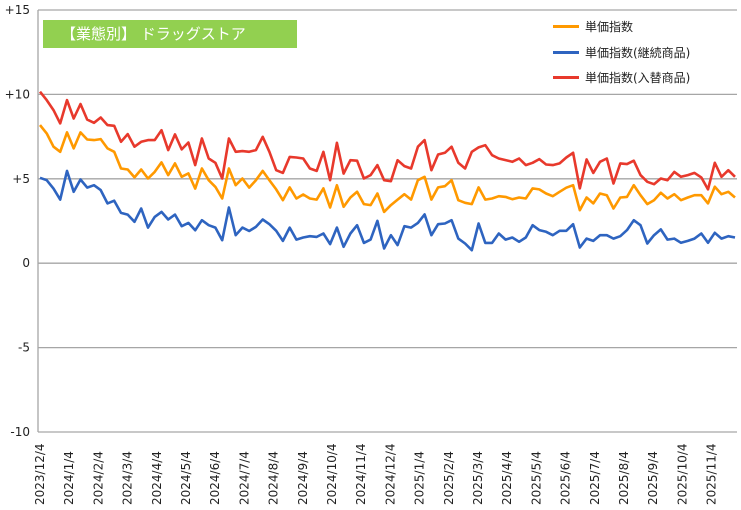 The image size is (741, 510). What do you see at coordinates (17, 221) in the screenshot?
I see `y-axis-ticks: +15 +10 +5 0 -5 -10` at bounding box center [17, 221].